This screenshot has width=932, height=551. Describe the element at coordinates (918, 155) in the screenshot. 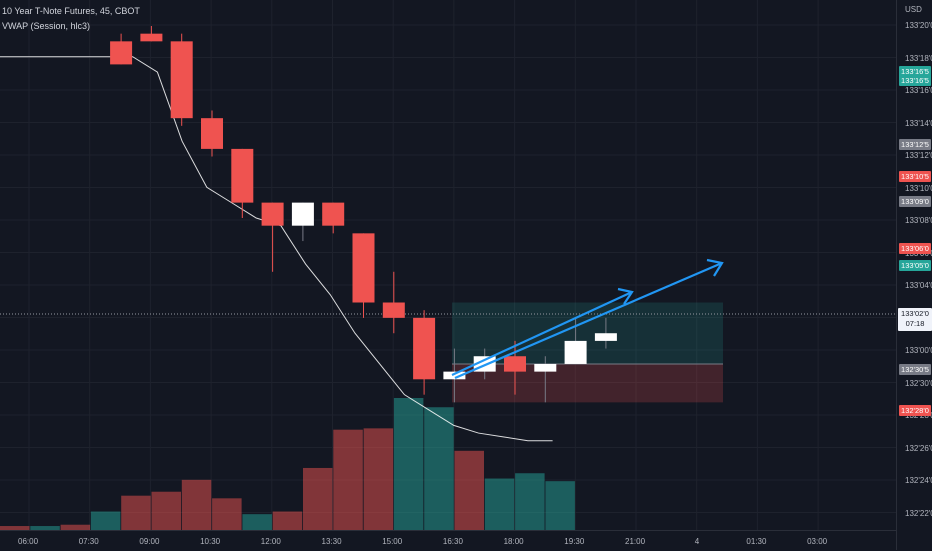

I see `price-tick-label: 133'12'0` at that location.